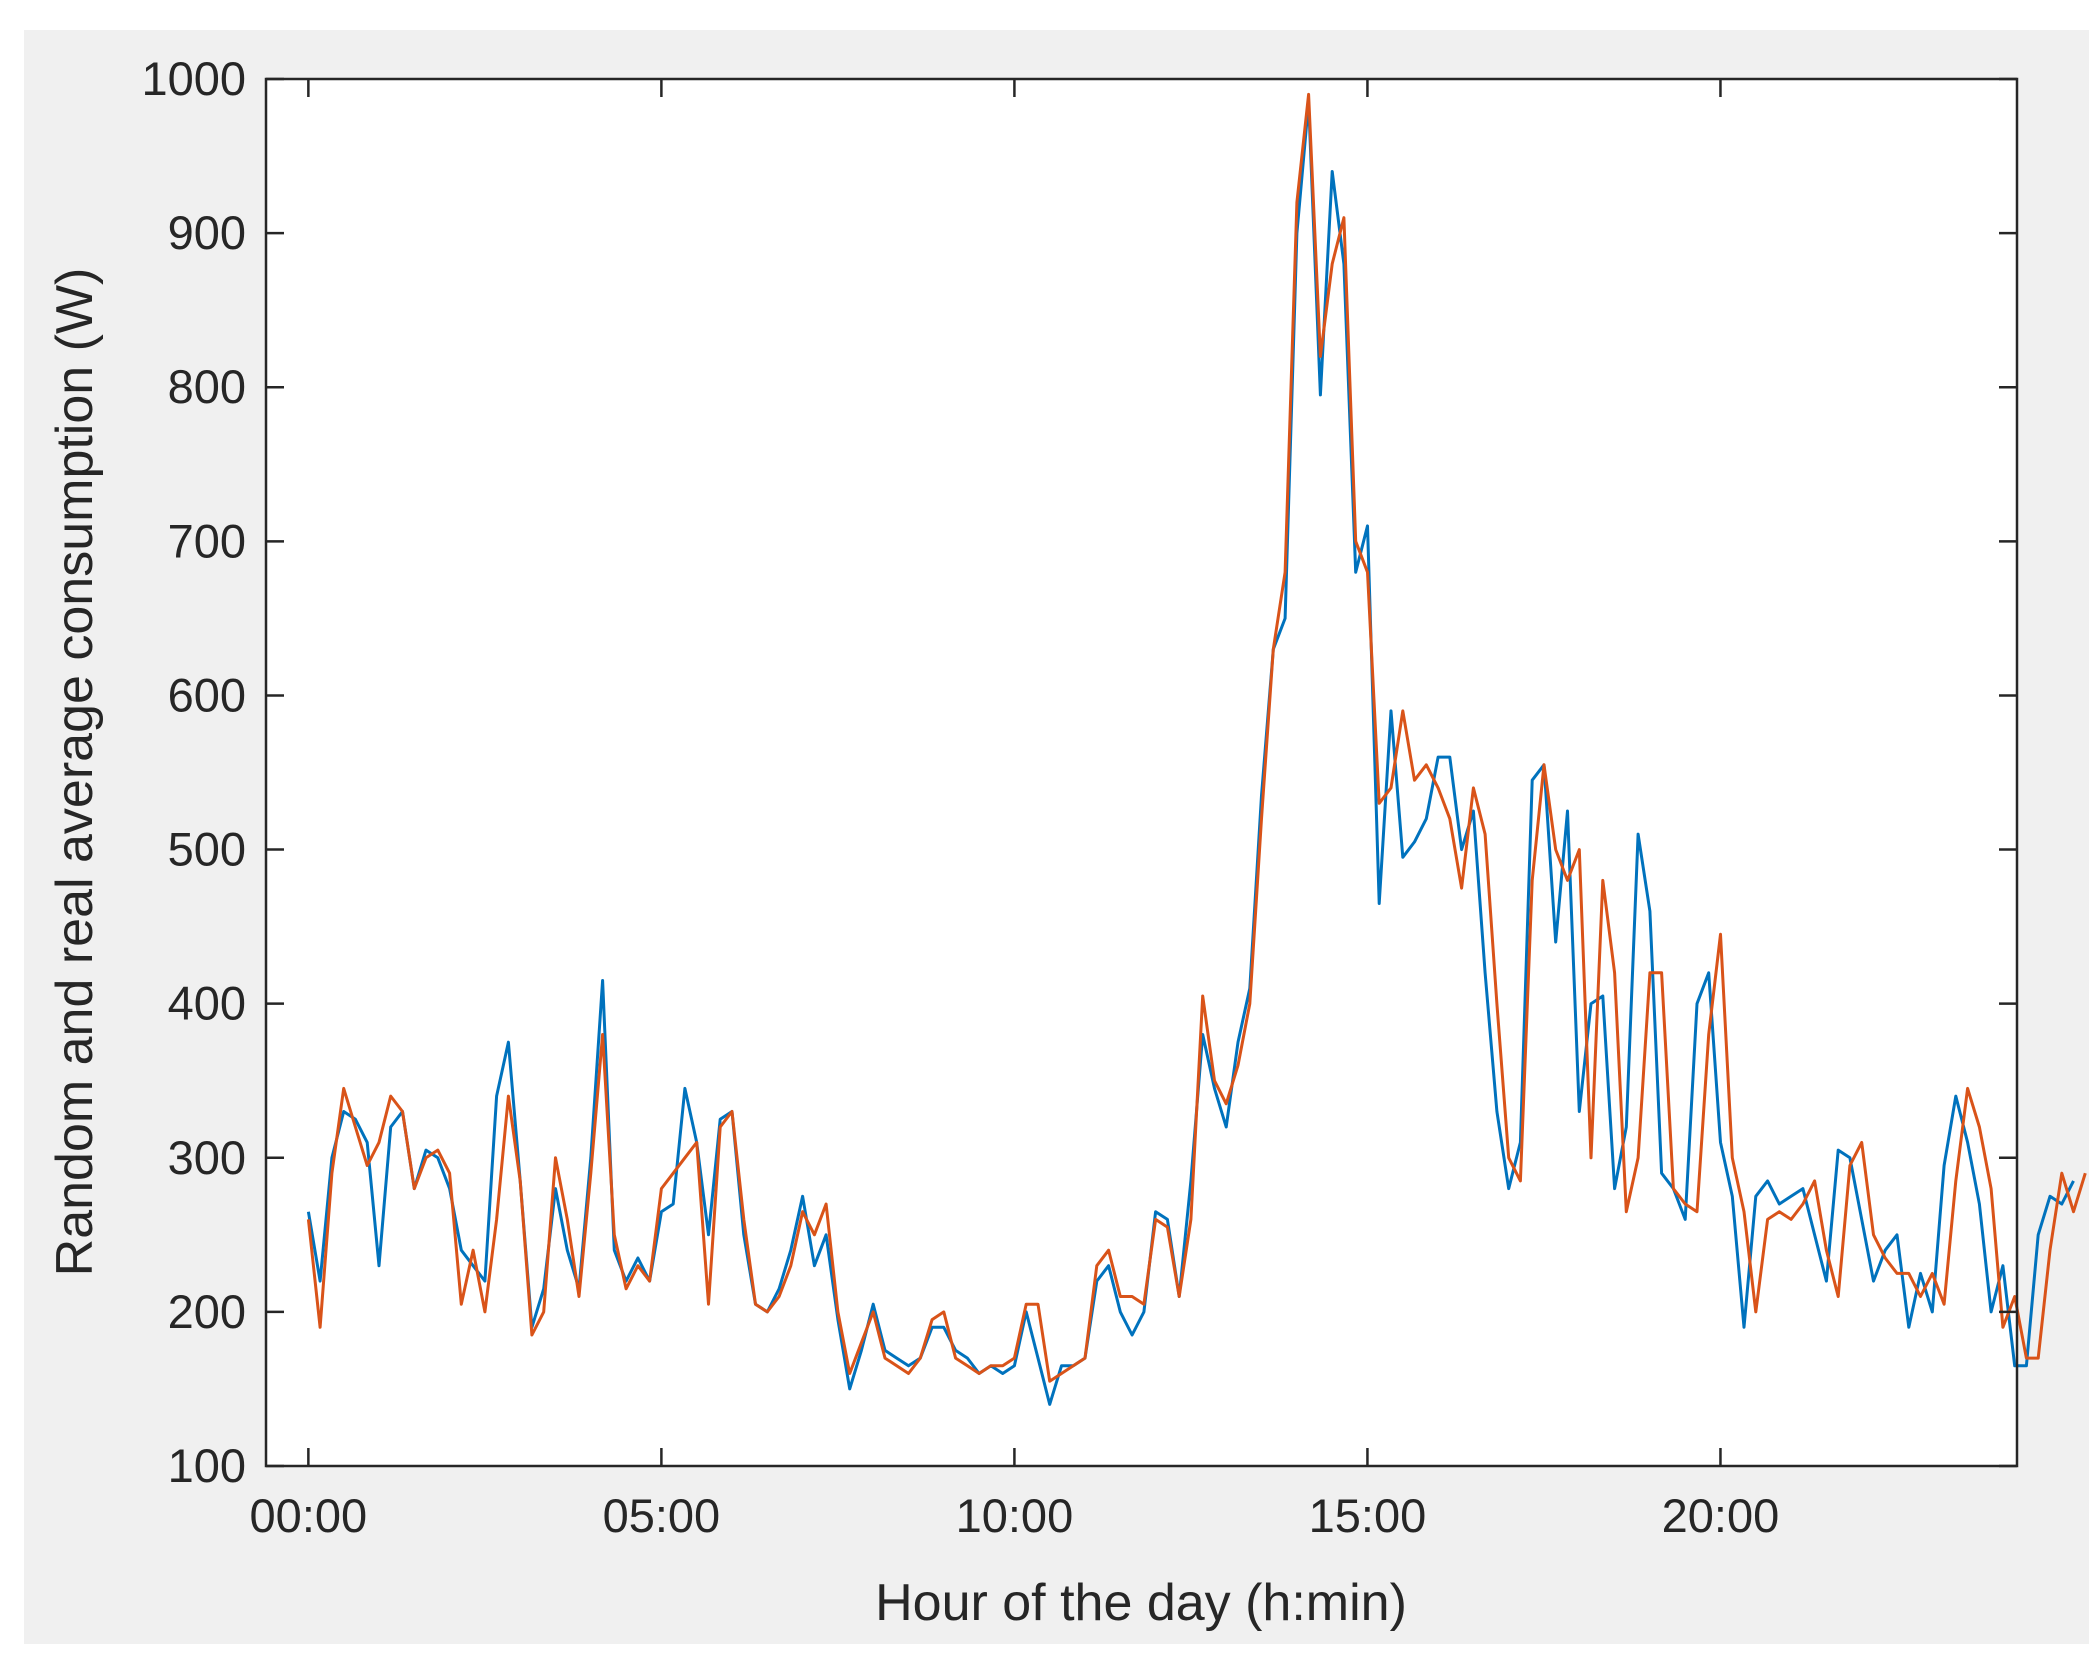  Describe the element at coordinates (309, 1515) in the screenshot. I see `x-tick-label: 00:00` at that location.